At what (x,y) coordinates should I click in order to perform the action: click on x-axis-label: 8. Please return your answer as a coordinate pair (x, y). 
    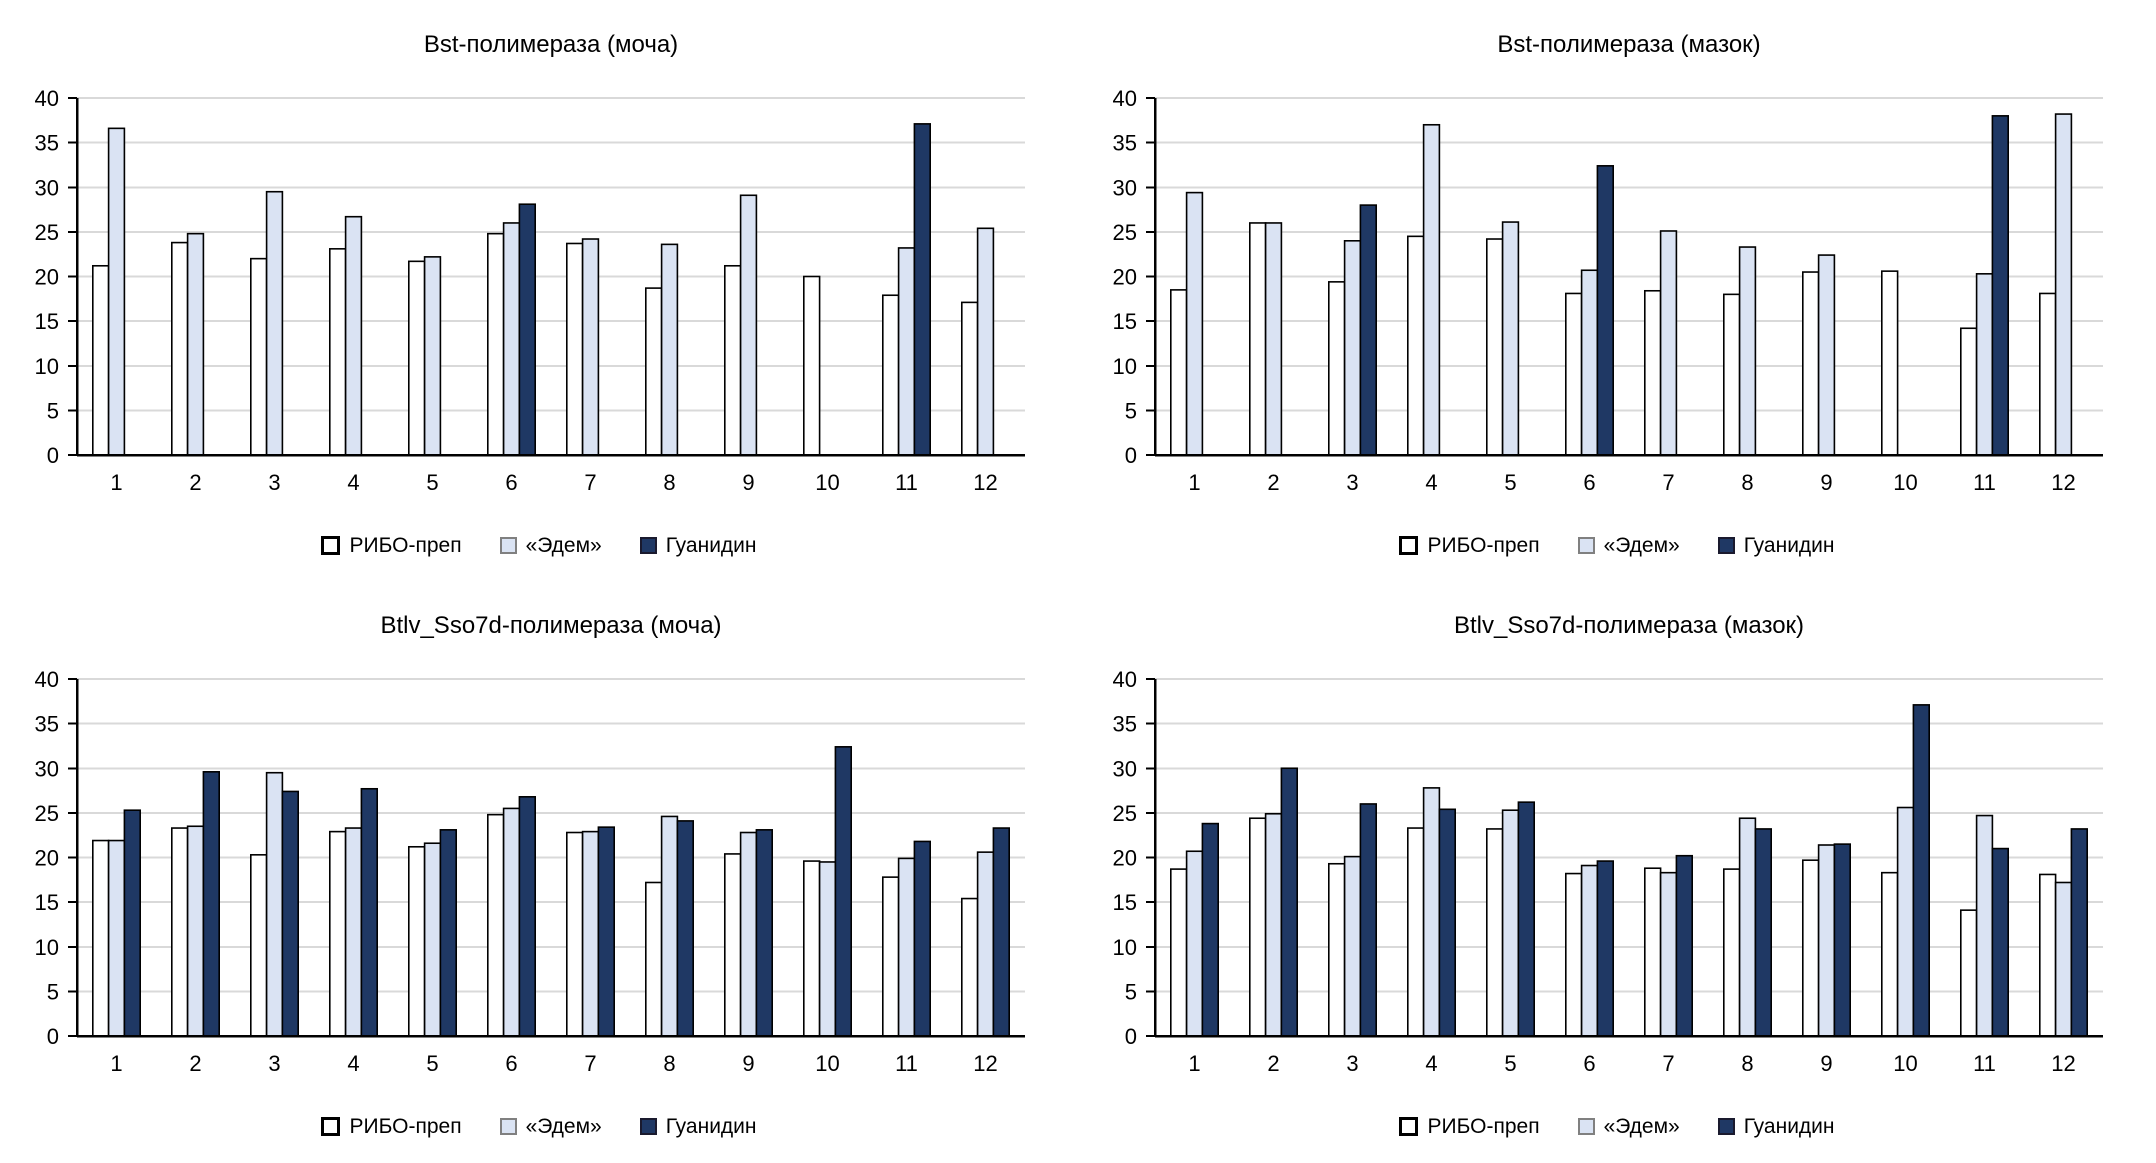
    Looking at the image, I should click on (669, 482).